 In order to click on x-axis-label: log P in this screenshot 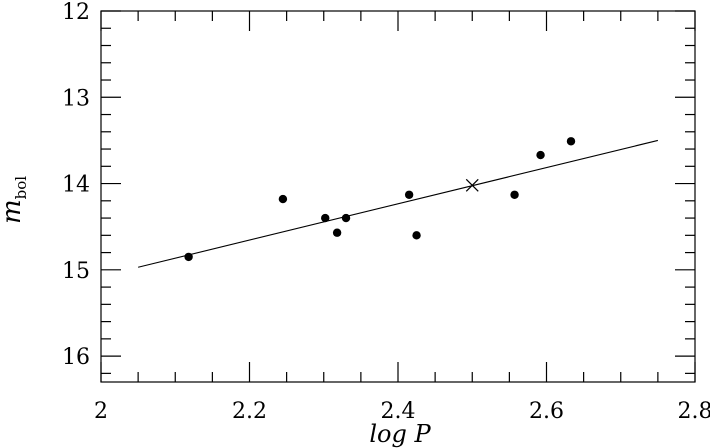, I will do `click(400, 434)`.